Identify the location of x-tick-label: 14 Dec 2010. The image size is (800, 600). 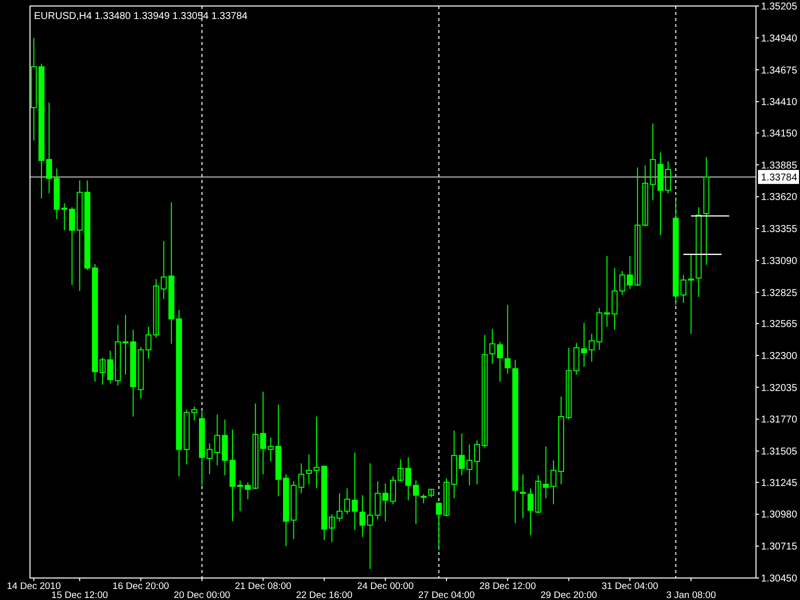
(33, 586).